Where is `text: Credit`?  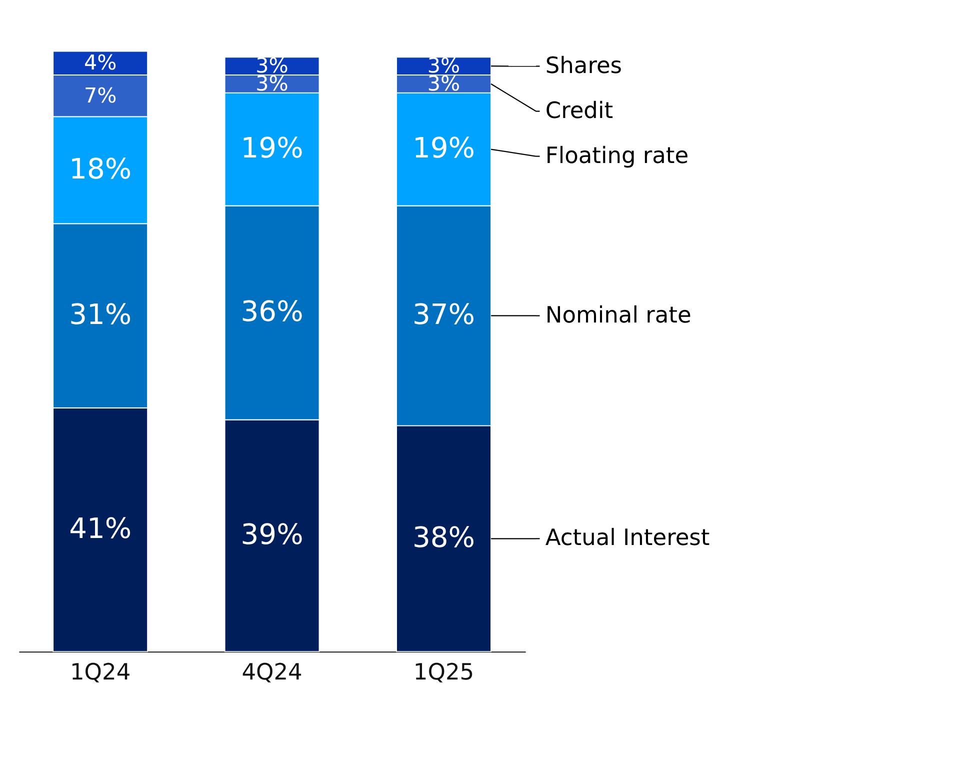 text: Credit is located at coordinates (579, 111).